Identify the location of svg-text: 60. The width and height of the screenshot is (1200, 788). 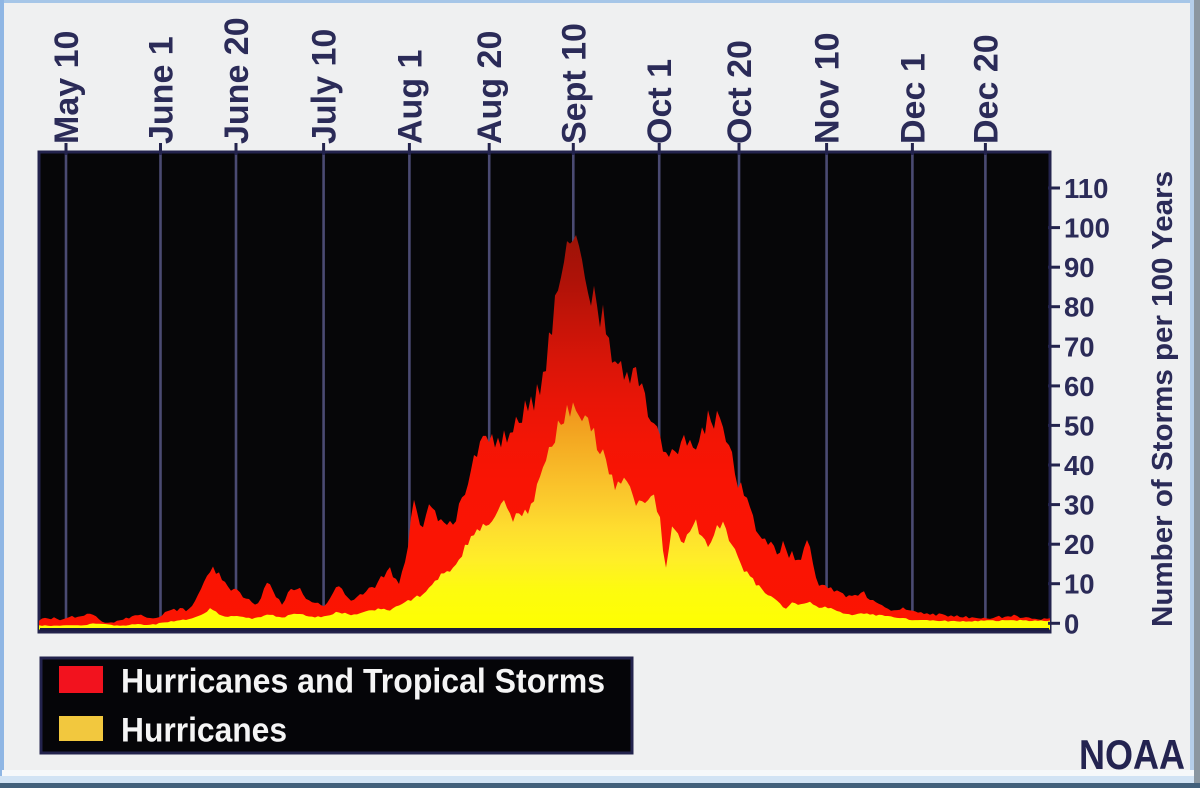
(1079, 386).